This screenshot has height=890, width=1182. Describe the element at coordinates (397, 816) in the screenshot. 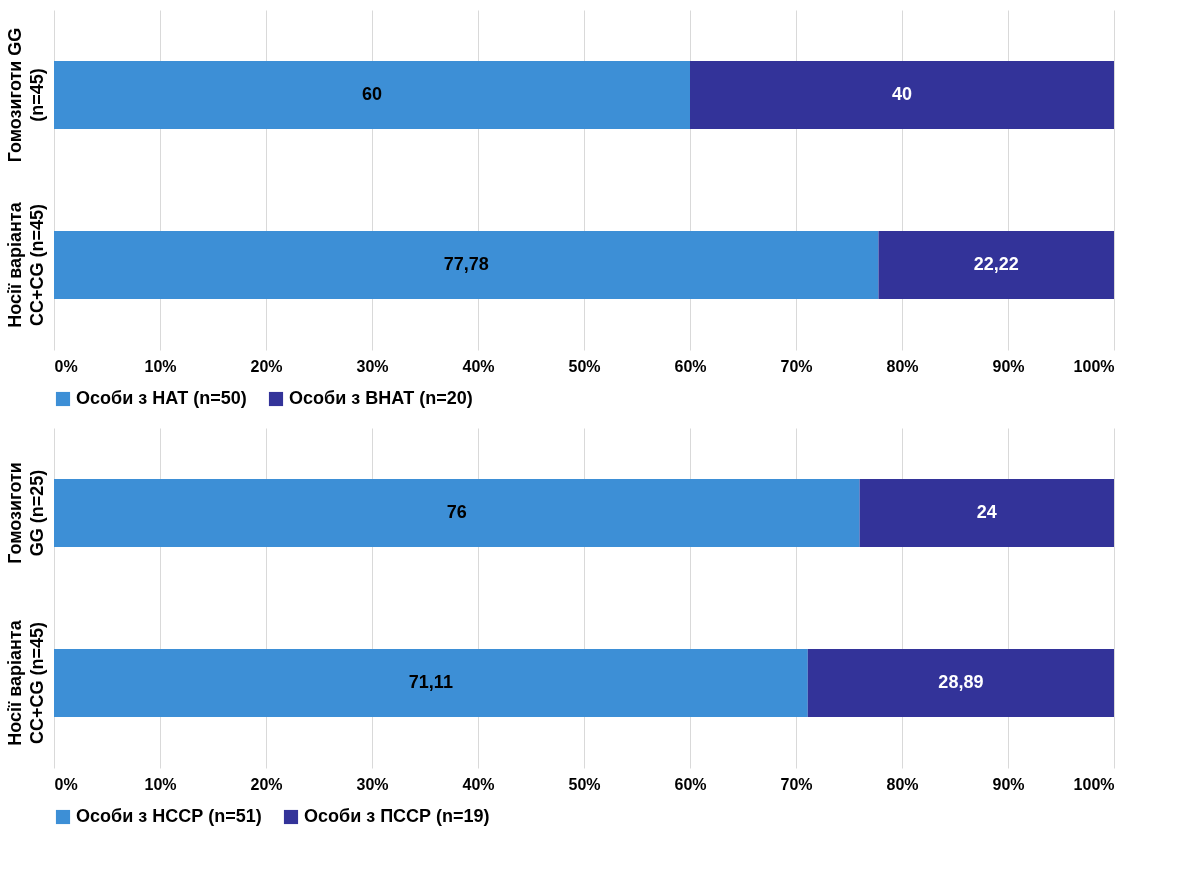

I see `legend-label: Особи з ПССР (n=19)` at that location.